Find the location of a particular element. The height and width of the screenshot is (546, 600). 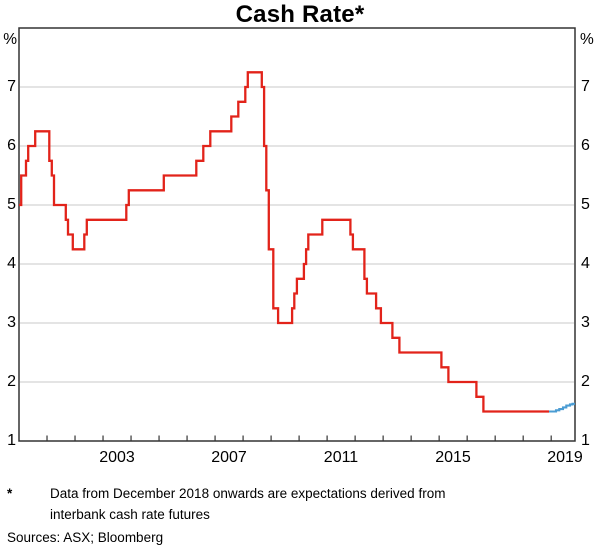

y-axis-label-right-1: 1 is located at coordinates (585, 440).